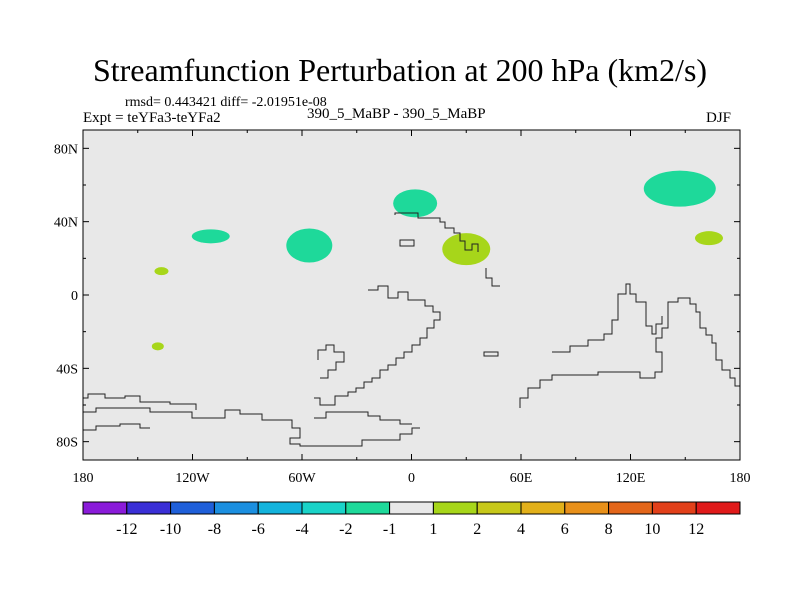  Describe the element at coordinates (66, 149) in the screenshot. I see `y-tick-label: 80N` at that location.